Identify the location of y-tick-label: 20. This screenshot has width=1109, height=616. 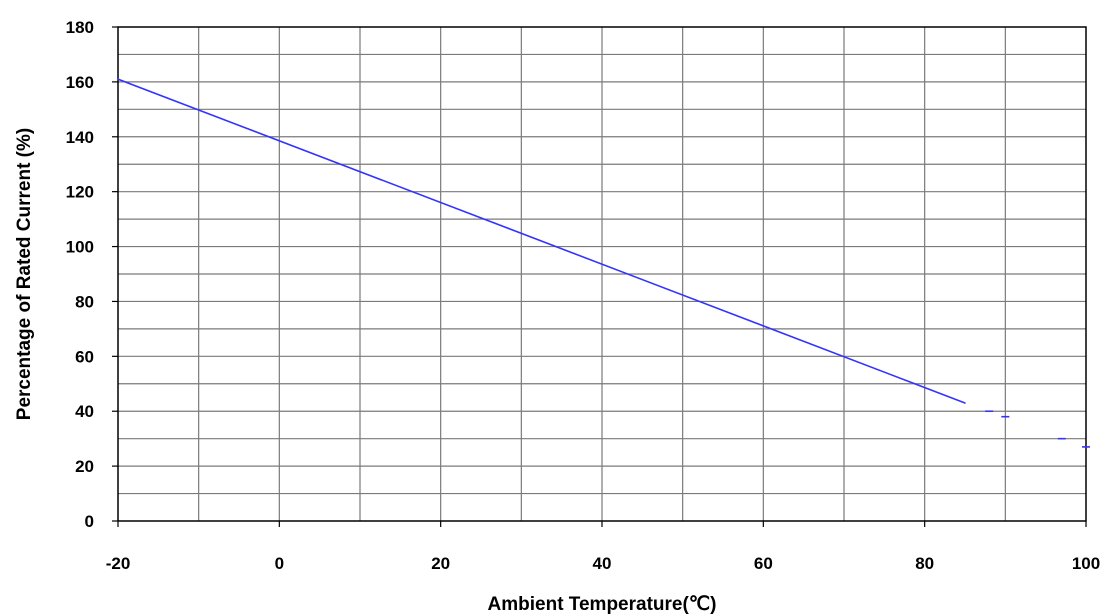
(84, 466).